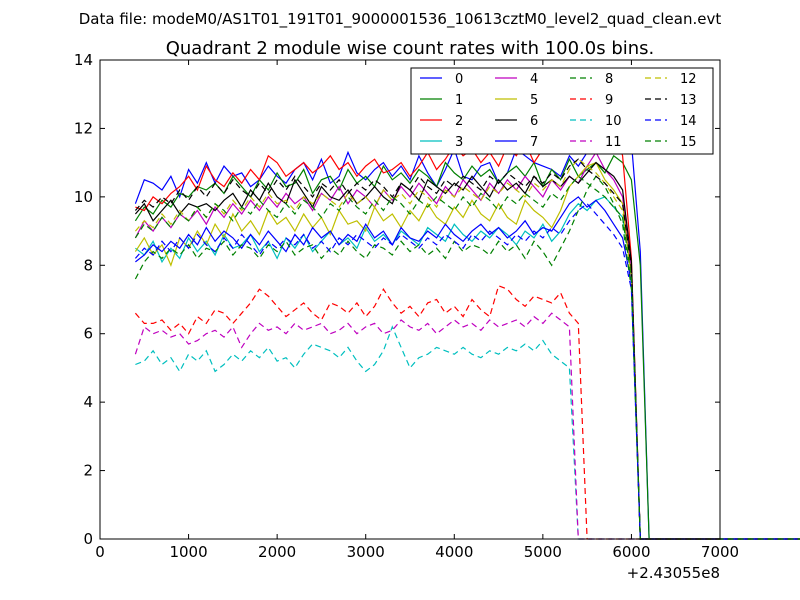  What do you see at coordinates (562, 111) in the screenshot?
I see `legend-frame` at bounding box center [562, 111].